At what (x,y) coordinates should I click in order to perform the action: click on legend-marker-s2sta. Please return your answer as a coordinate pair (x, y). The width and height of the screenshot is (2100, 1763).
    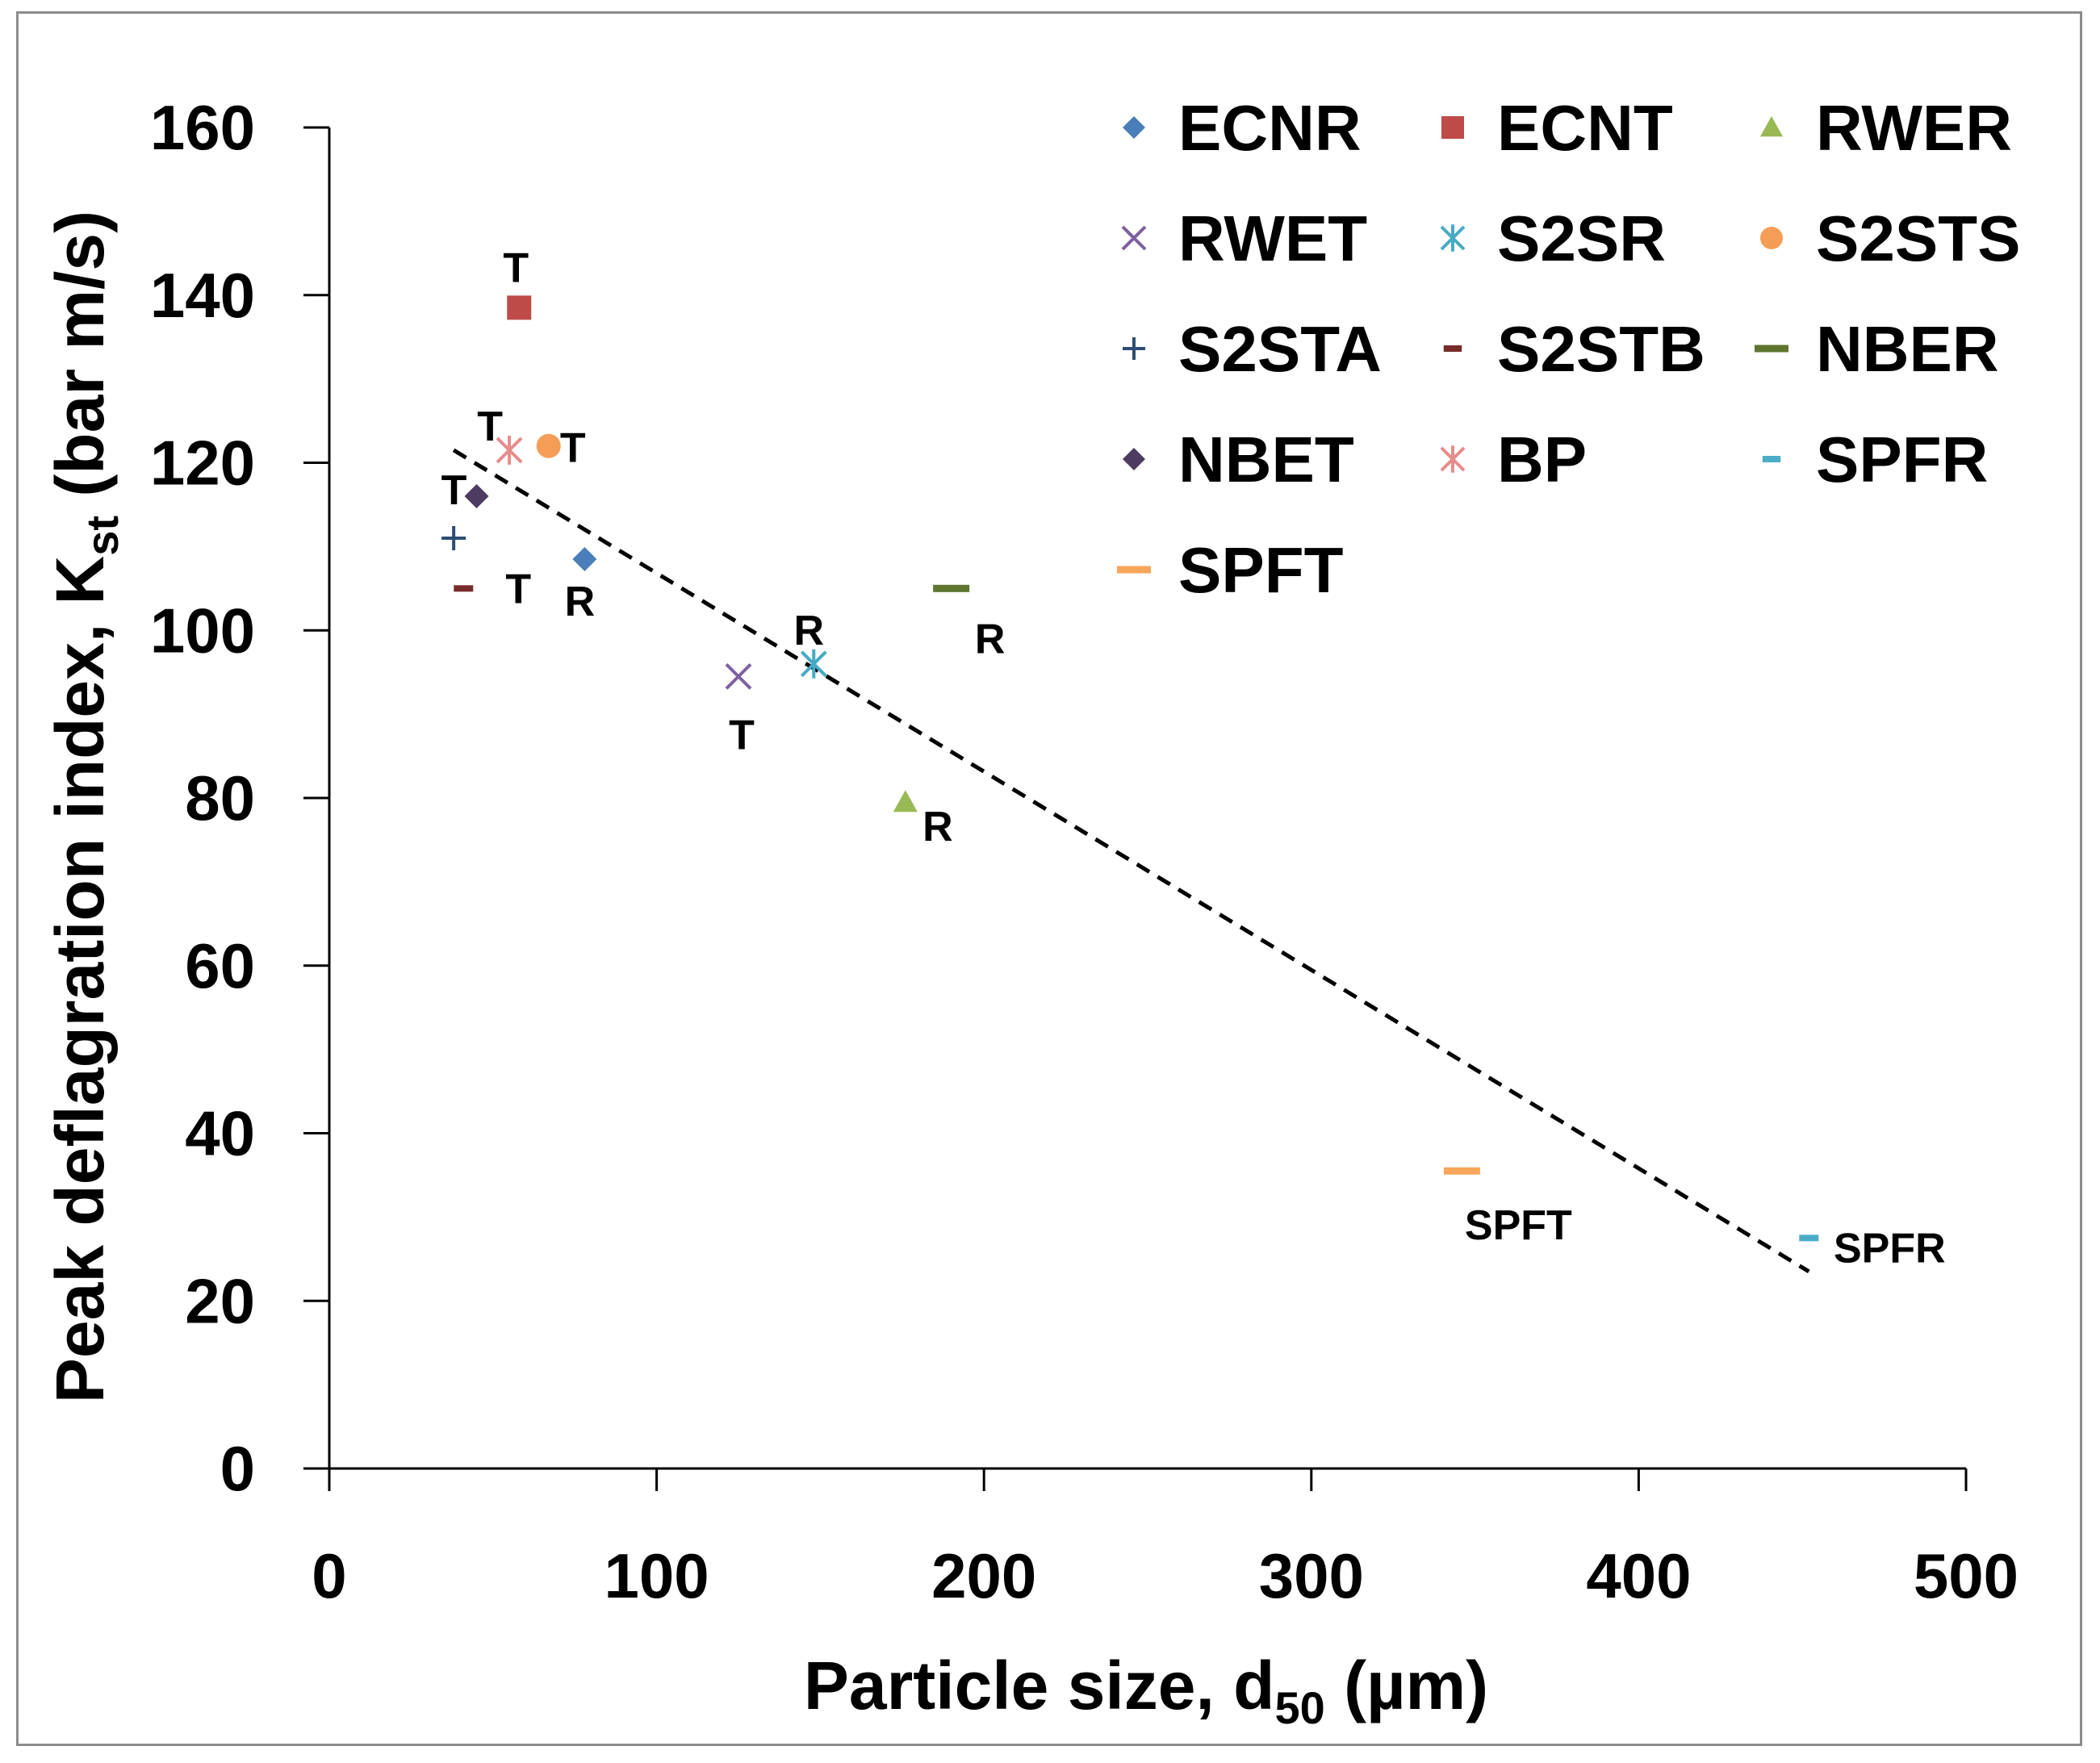
    Looking at the image, I should click on (1134, 348).